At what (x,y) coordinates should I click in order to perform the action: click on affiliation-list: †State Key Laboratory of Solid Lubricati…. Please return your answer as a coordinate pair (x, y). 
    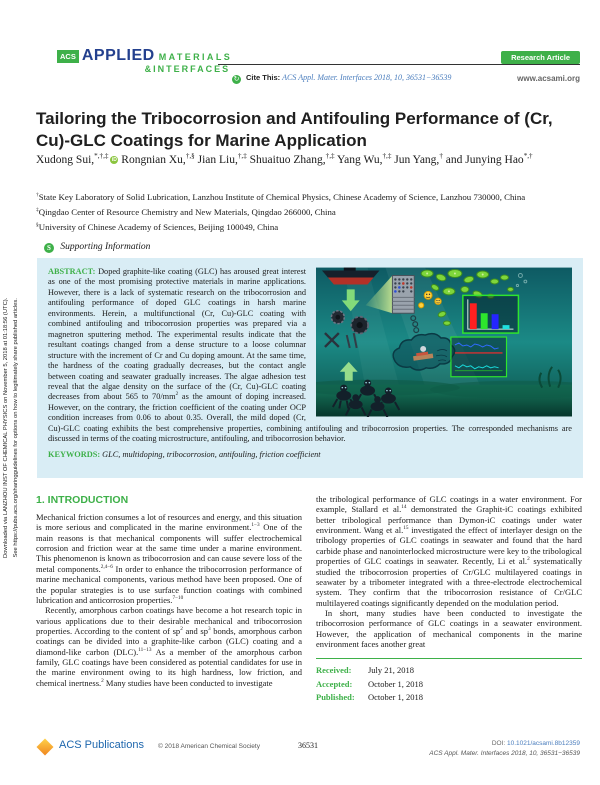
    Looking at the image, I should click on (307, 212).